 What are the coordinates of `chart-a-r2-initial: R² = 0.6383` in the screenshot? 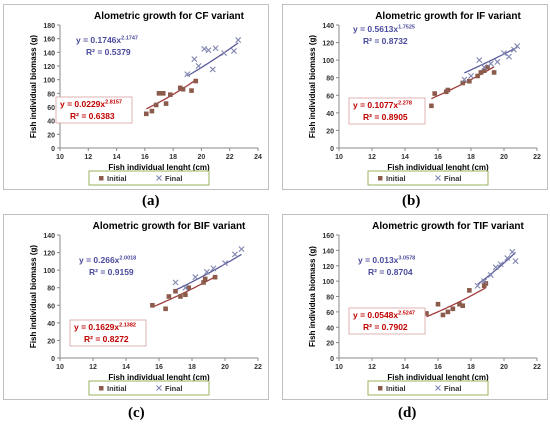 It's located at (92, 116).